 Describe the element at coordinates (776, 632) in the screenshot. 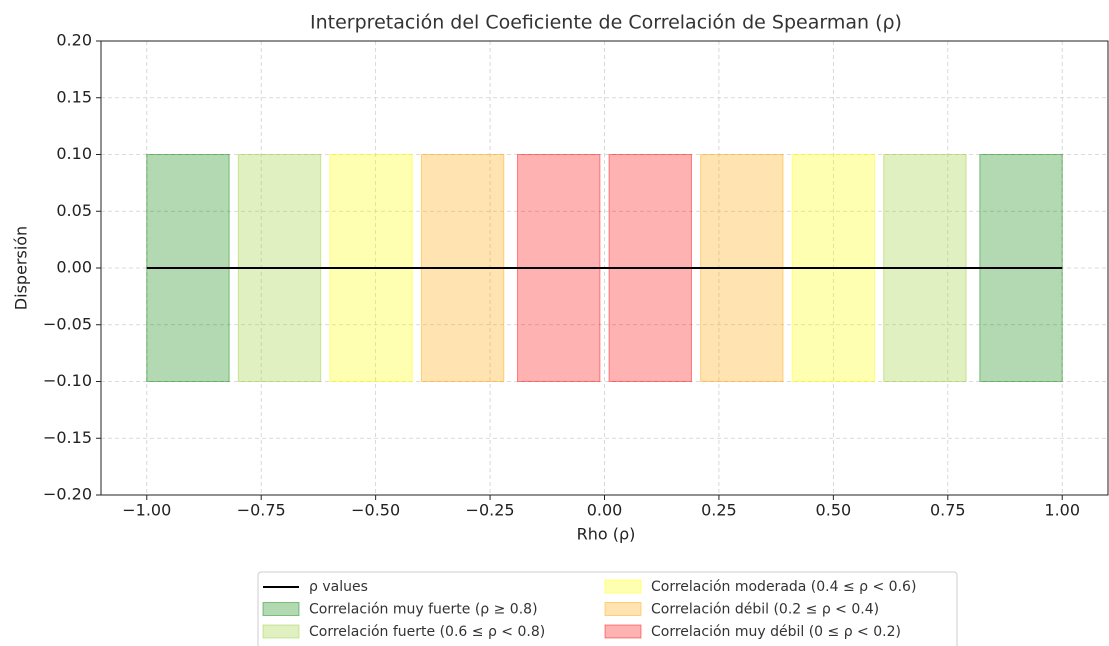

I see `legend-label: Correlación muy débil (0 ≤ ρ < 0.2)` at that location.